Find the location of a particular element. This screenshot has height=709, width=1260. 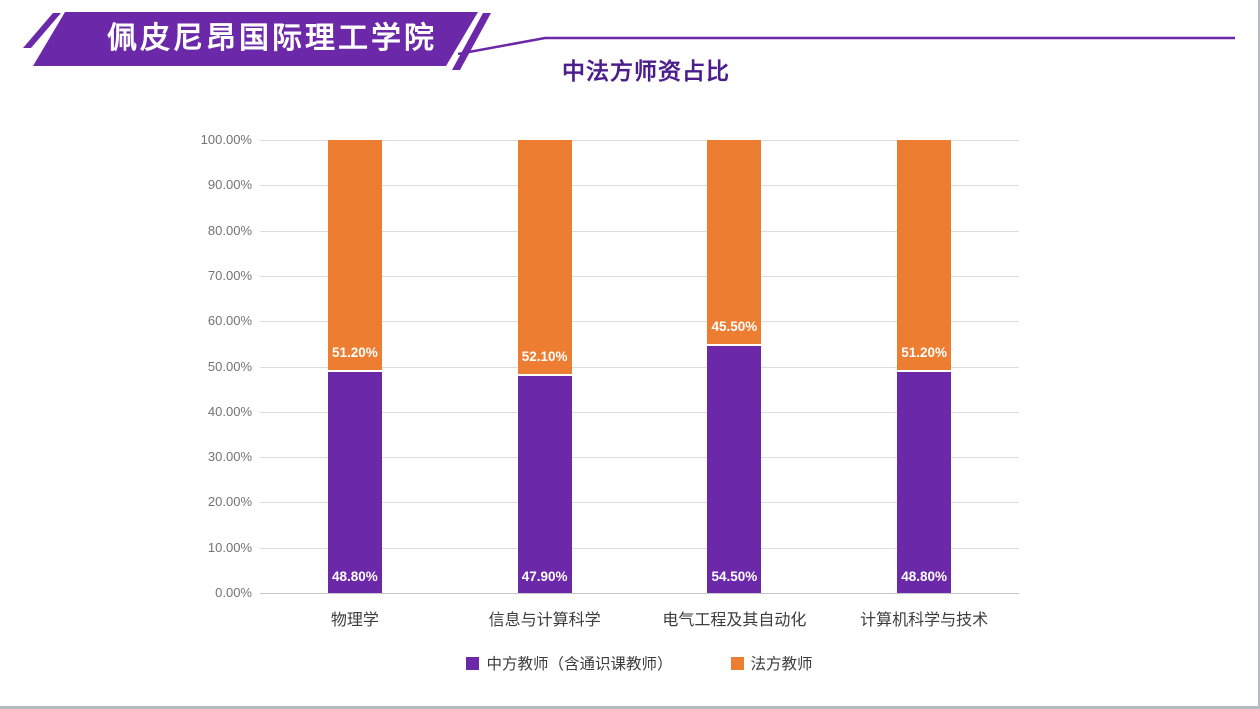

legend-label: 法方教师 is located at coordinates (781, 664).